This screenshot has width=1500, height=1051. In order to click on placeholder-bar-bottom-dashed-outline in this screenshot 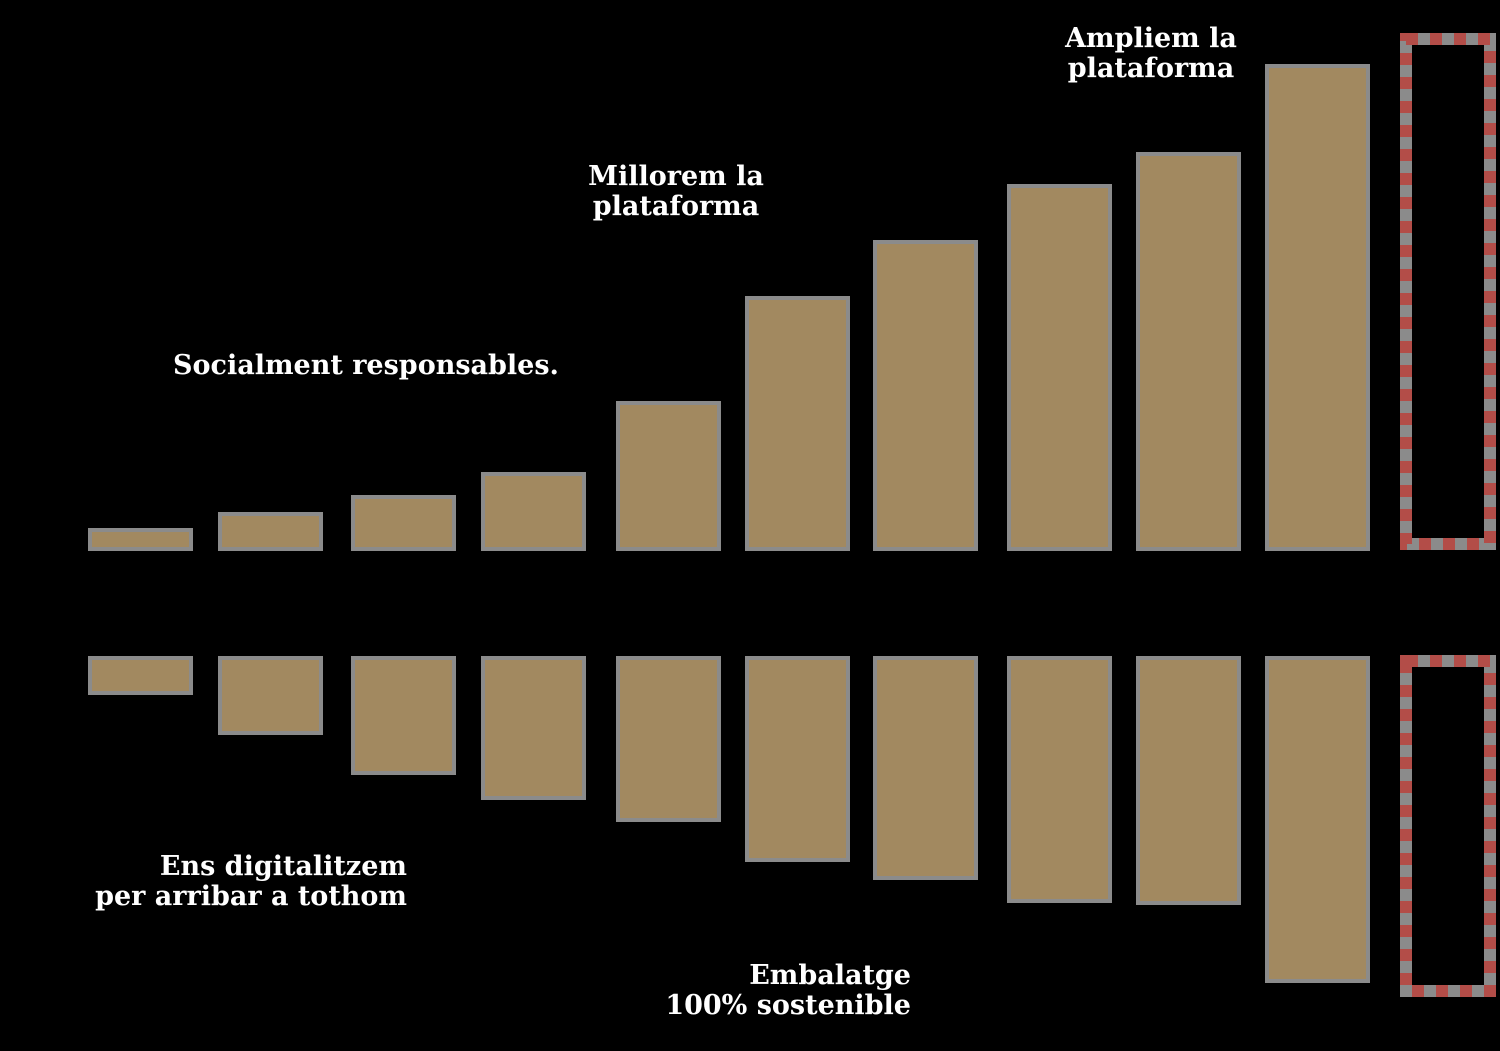, I will do `click(1448, 826)`.